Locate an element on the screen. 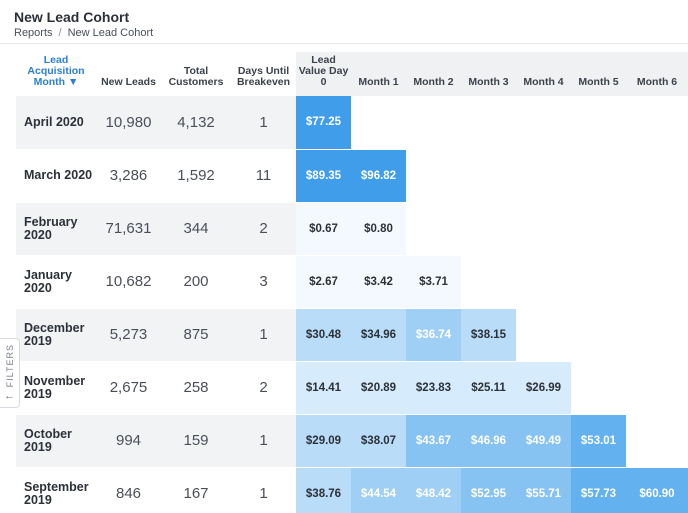  column-header-month-6: Month 6 is located at coordinates (657, 74).